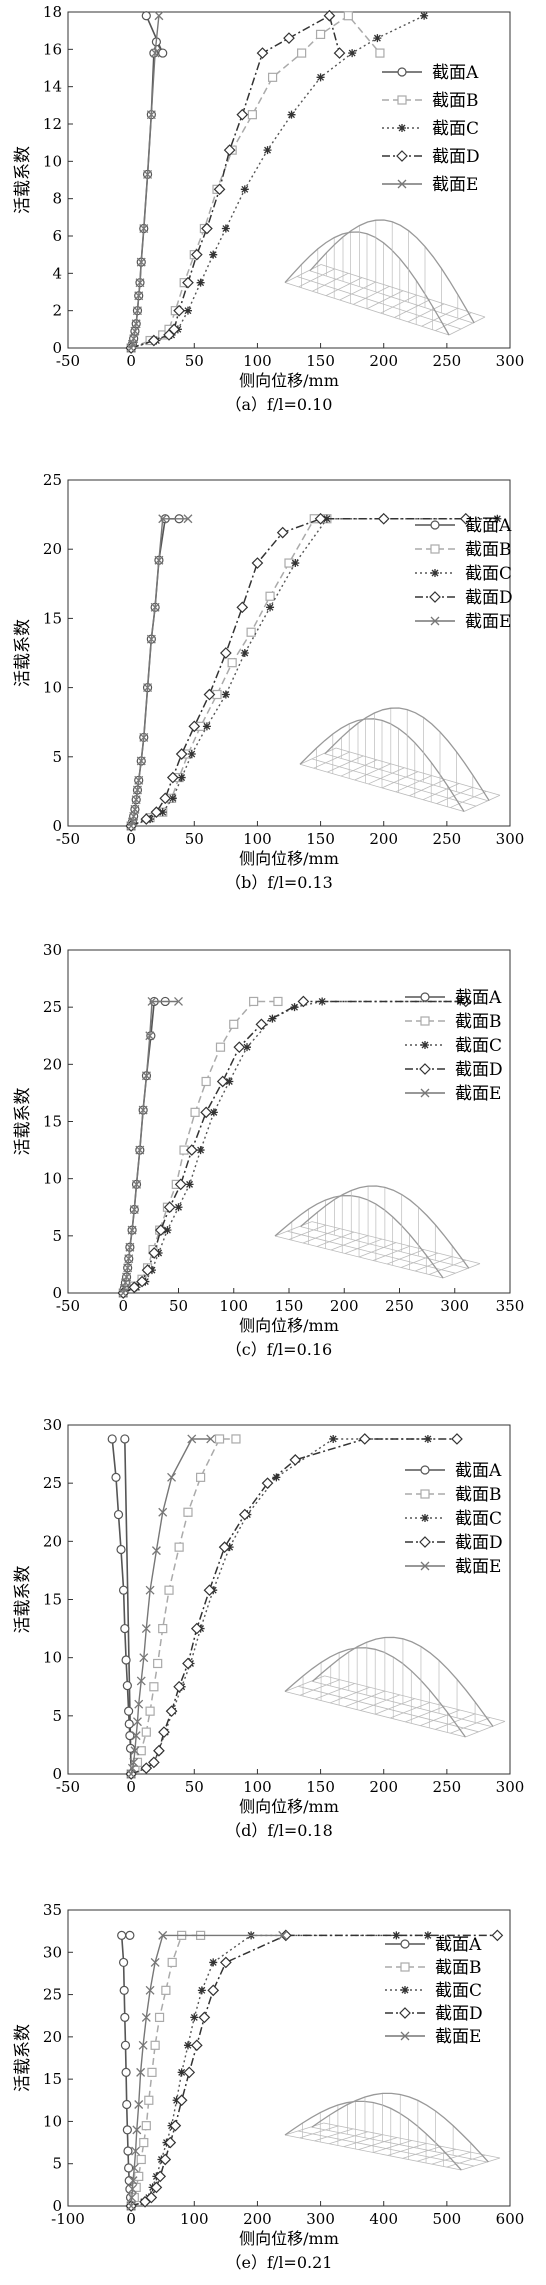 The height and width of the screenshot is (2285, 546). Describe the element at coordinates (131, 2219) in the screenshot. I see `x-tick-label: 0` at that location.